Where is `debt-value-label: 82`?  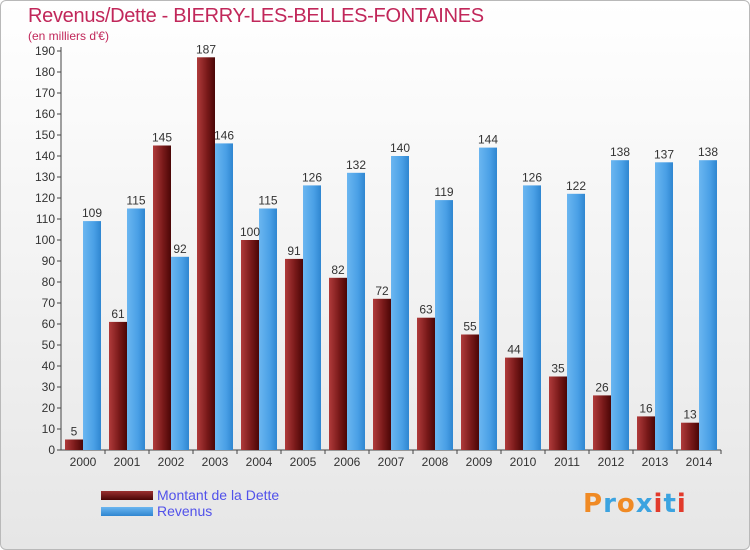
debt-value-label: 82 is located at coordinates (338, 270).